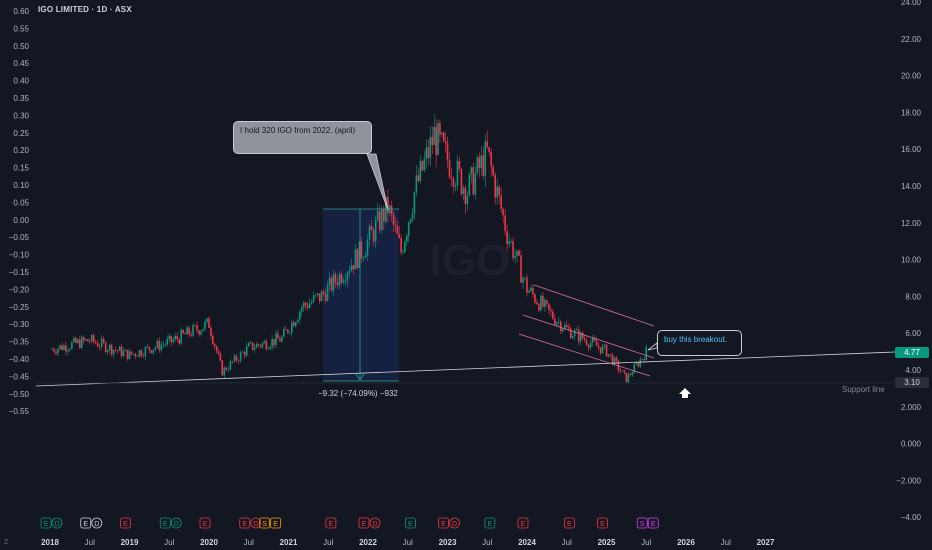  Describe the element at coordinates (912, 352) in the screenshot. I see `last-price-tag: 4.77` at that location.